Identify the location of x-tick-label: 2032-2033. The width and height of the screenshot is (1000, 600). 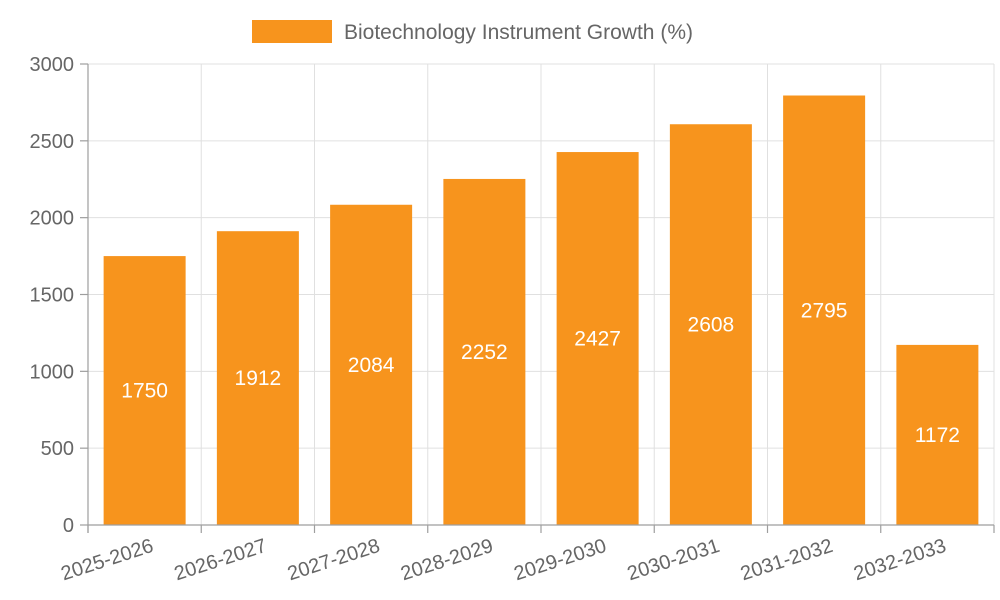
(900, 560).